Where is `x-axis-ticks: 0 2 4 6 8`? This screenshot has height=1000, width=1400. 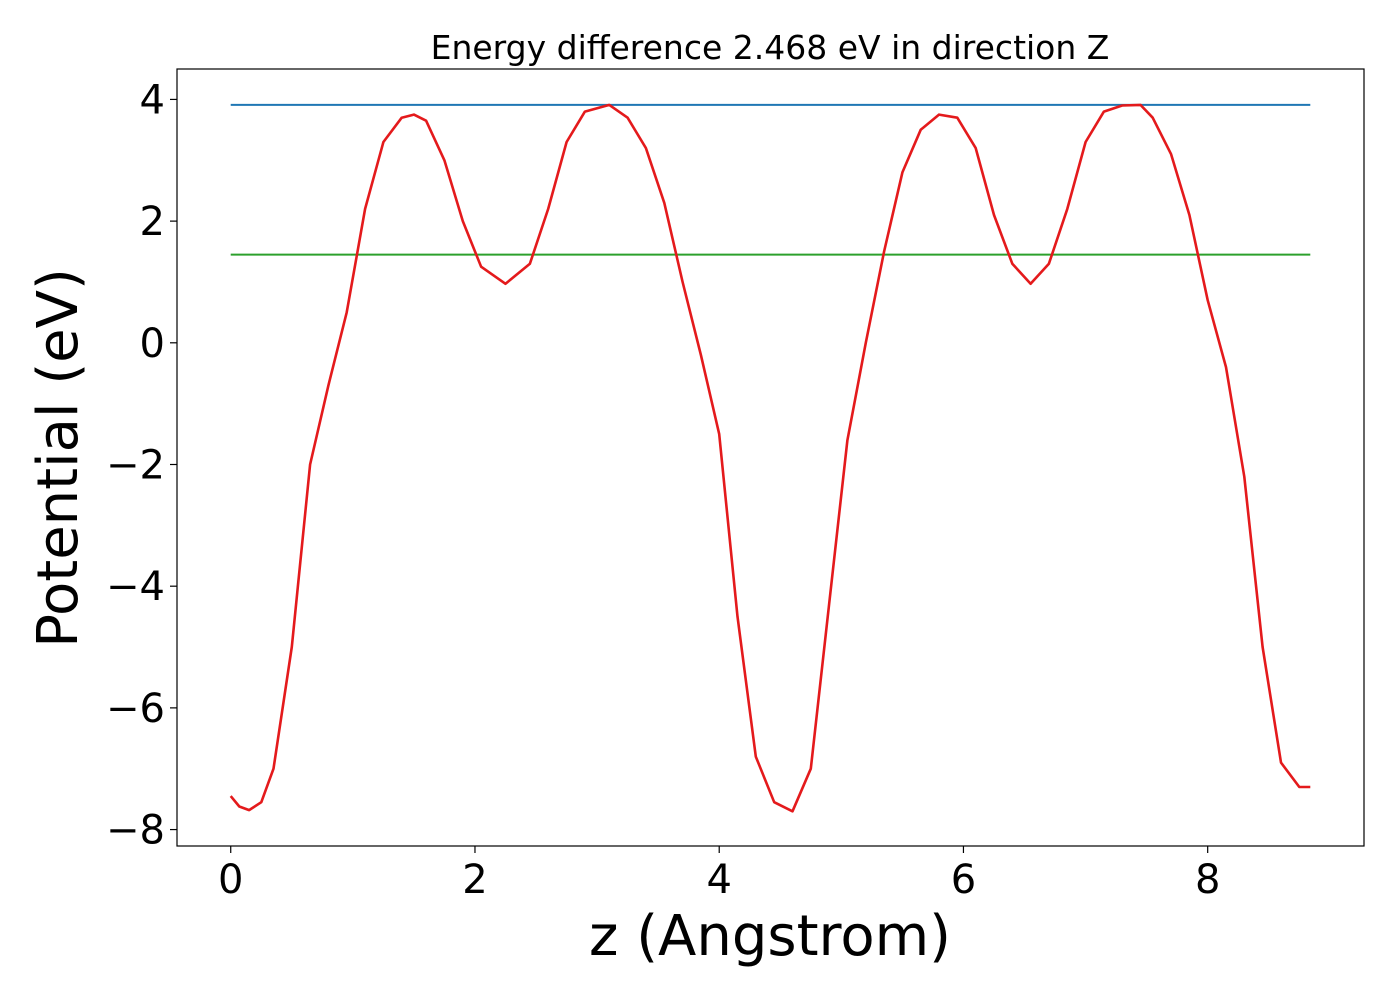
x-axis-ticks: 0 2 4 6 8 is located at coordinates (719, 874).